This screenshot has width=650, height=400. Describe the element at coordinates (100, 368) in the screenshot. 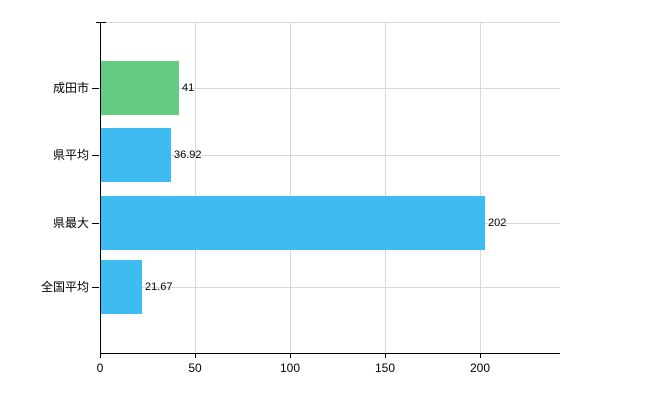

I see `x-tick-label: 0` at that location.